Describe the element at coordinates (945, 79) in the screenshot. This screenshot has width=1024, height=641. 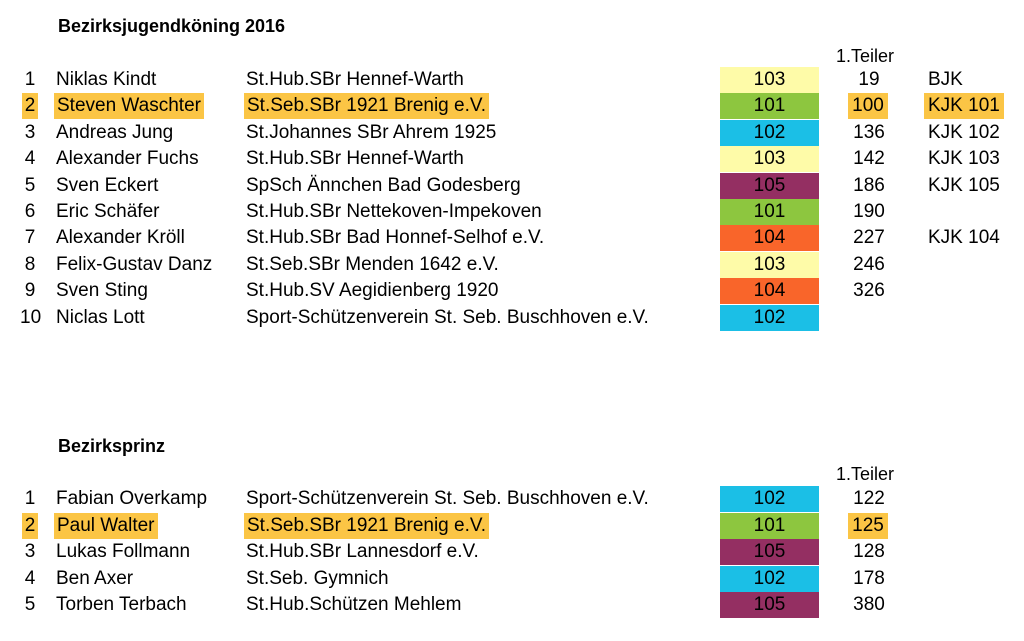
I see `title-cell: BJK` at that location.